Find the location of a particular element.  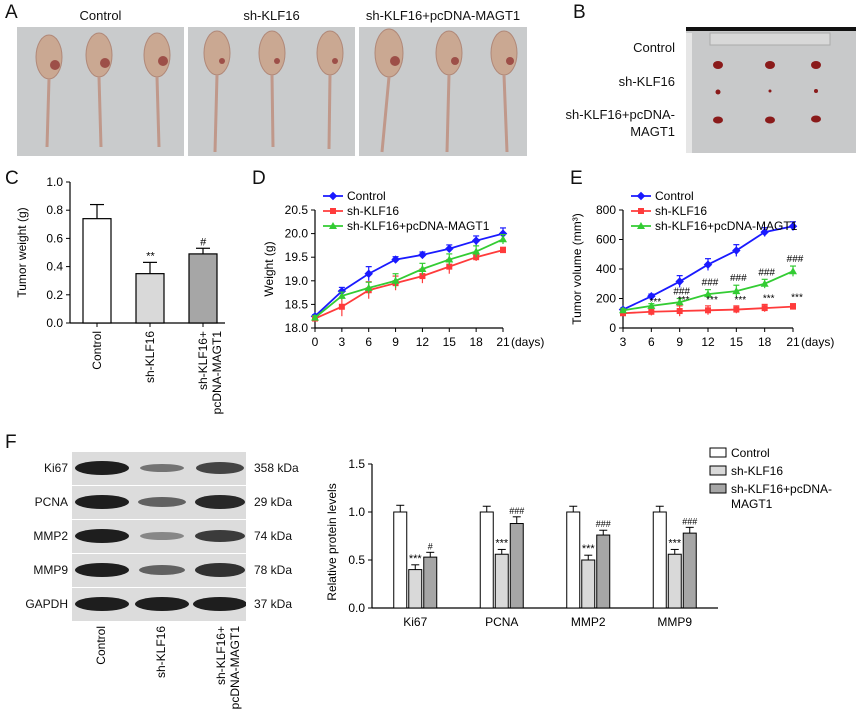

f-y-label: Relative protein levels is located at coordinates (332, 541).